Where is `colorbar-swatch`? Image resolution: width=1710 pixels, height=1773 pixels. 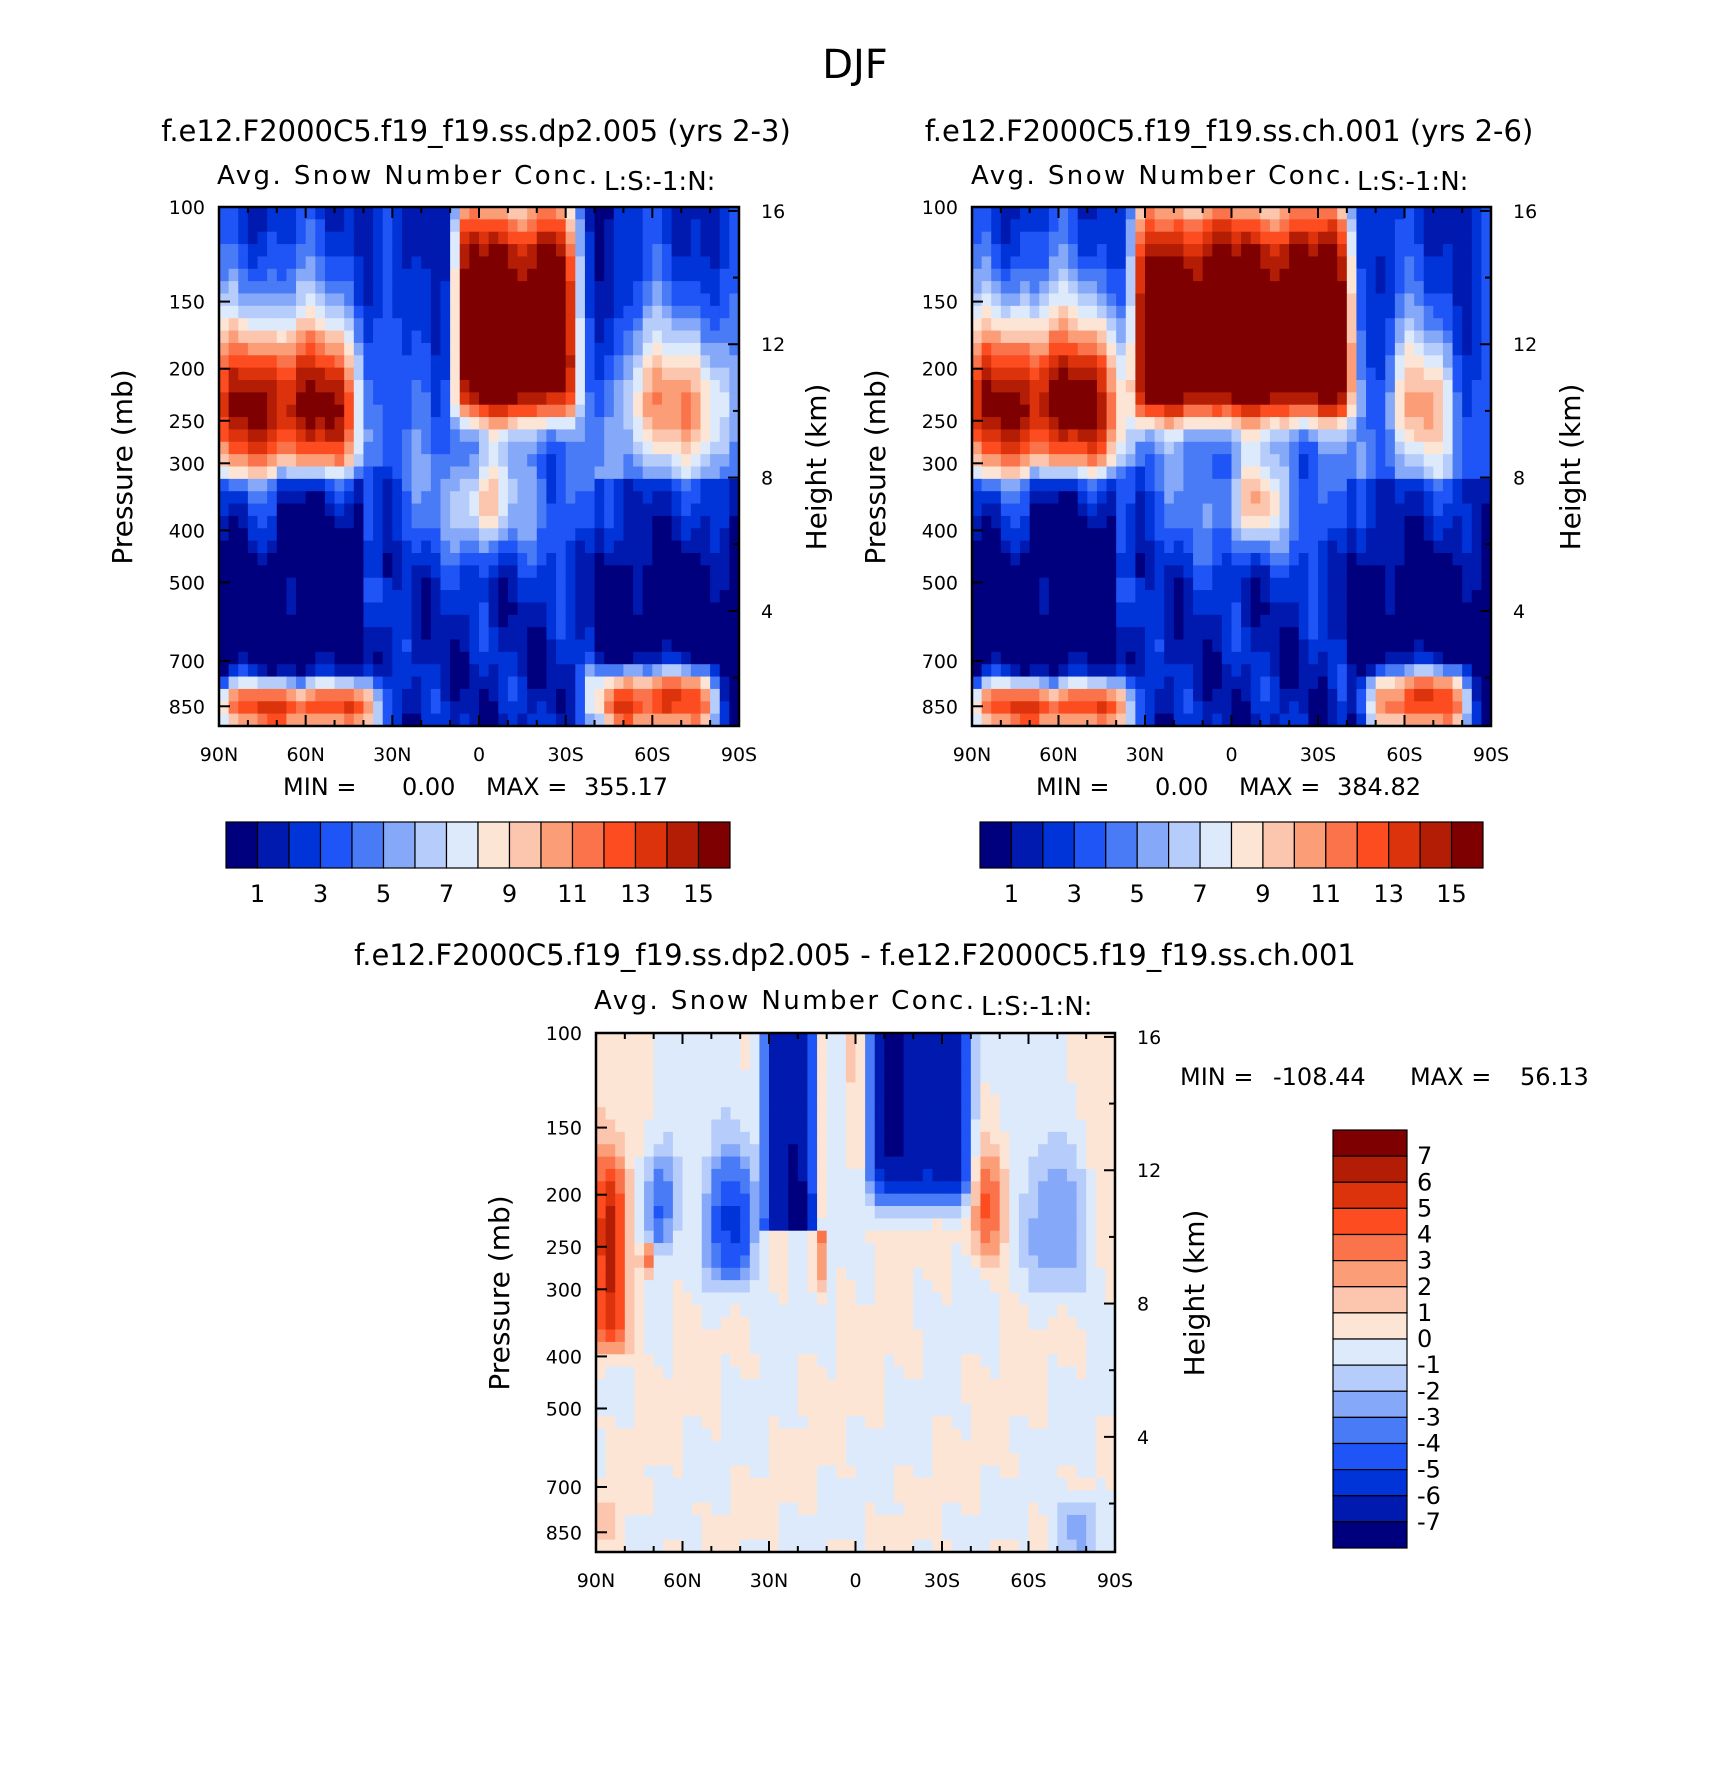 colorbar-swatch is located at coordinates (1121, 845).